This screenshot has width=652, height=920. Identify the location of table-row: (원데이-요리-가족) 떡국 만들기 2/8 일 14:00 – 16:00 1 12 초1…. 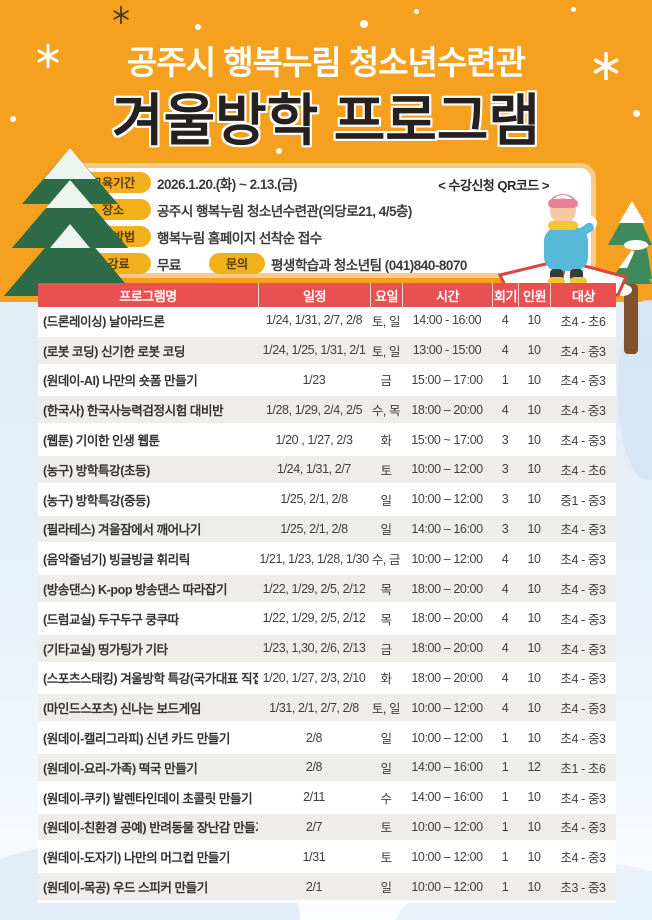
(327, 768).